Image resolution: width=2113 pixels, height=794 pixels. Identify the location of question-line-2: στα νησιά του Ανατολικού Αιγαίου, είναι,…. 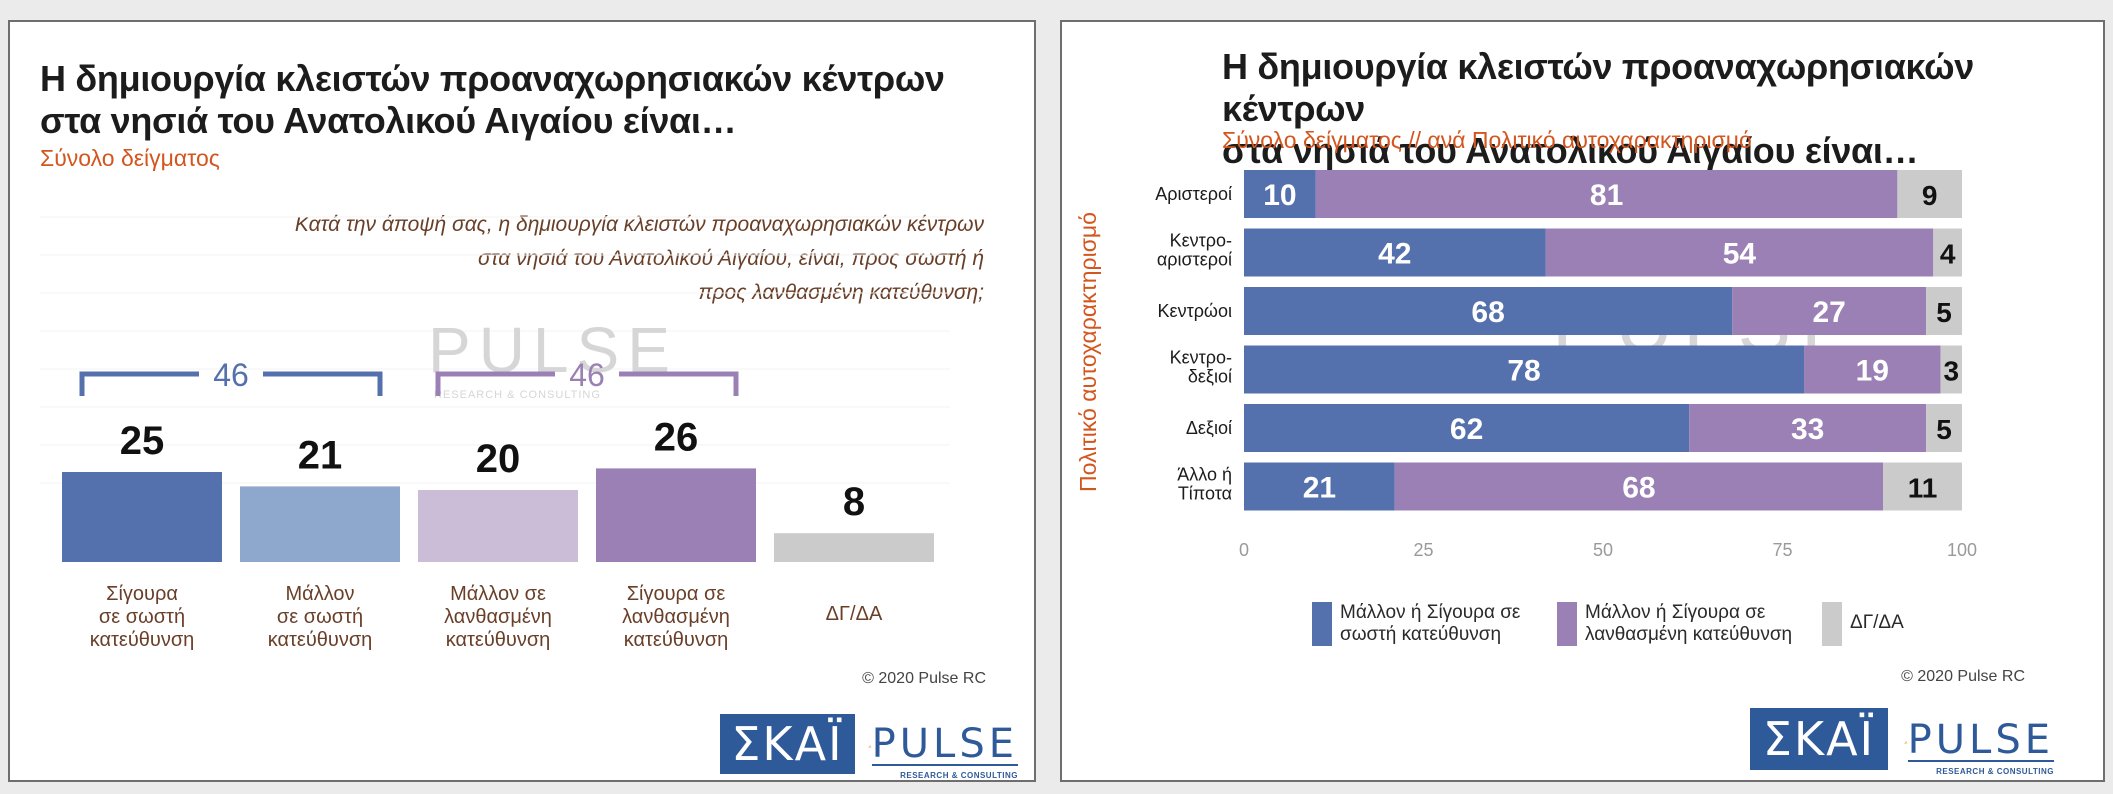
(731, 258).